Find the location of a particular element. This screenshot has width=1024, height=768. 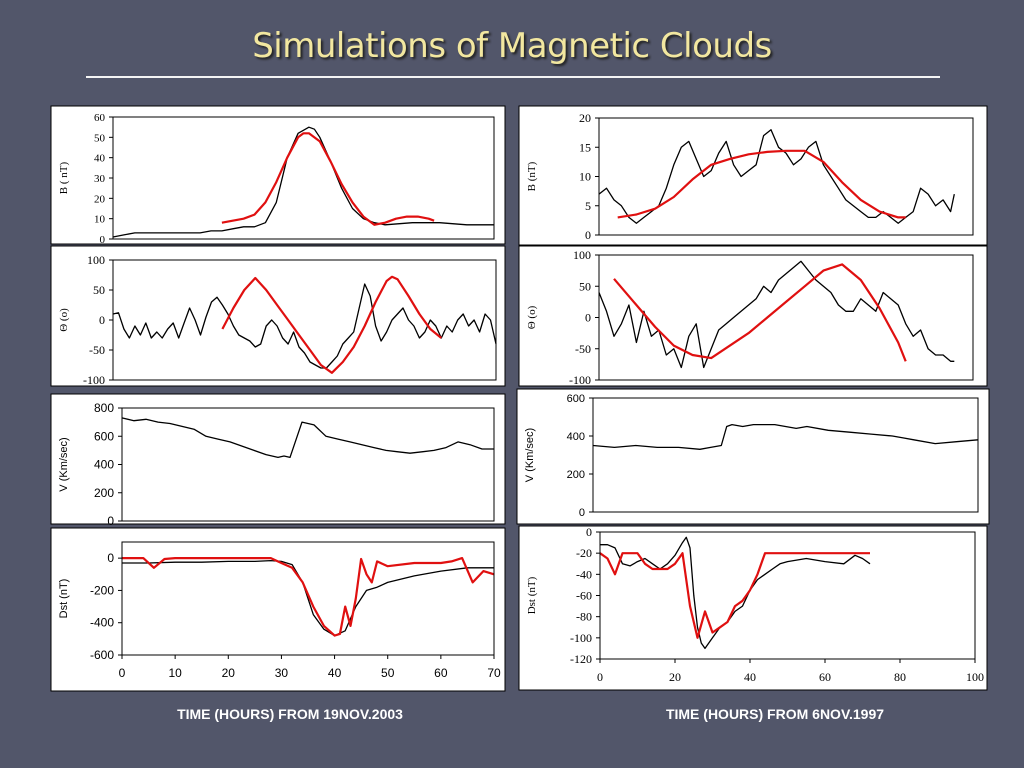

y-tick-label: -60 is located at coordinates (584, 596).